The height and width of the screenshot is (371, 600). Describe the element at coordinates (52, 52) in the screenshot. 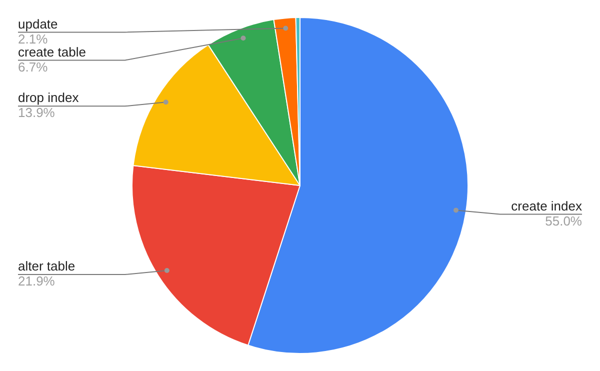

I see `slice-label: create table` at that location.